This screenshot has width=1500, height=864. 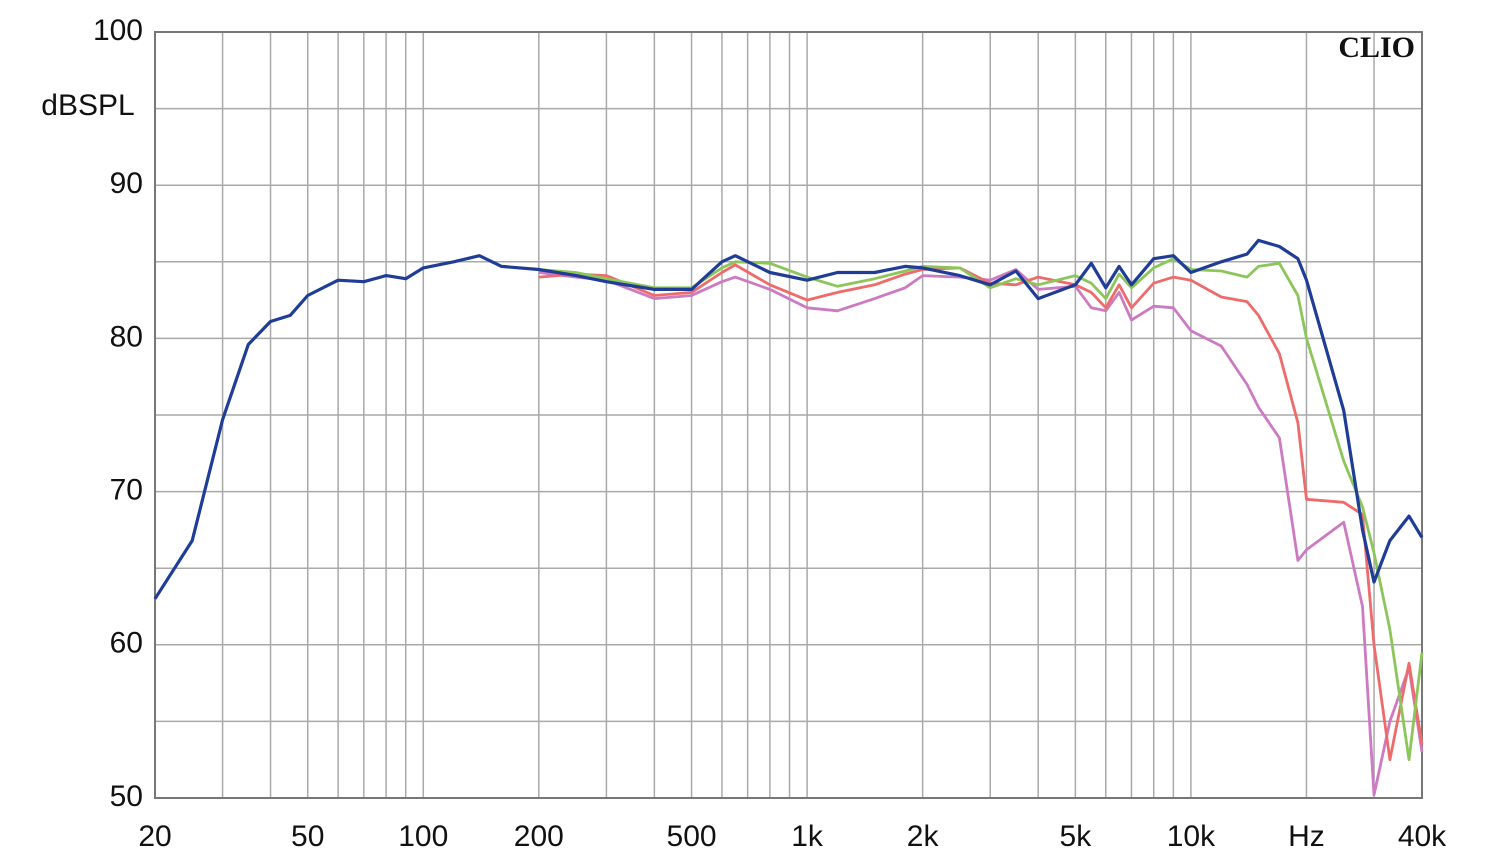 I want to click on x-tick-label: 1k, so click(x=807, y=836).